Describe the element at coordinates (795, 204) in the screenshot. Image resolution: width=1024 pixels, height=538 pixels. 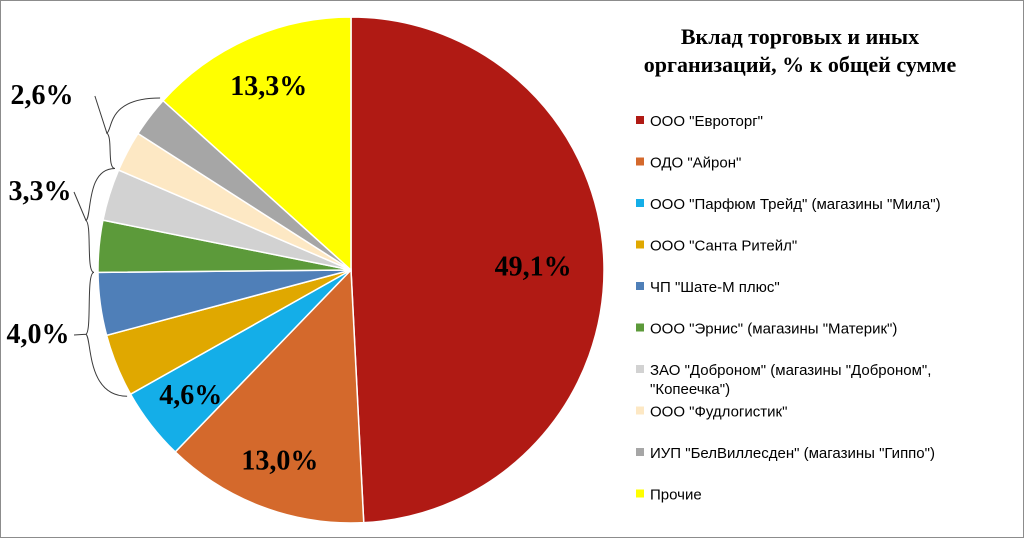
I see `legend-label-3: ООО "Парфюм Трейд" (магазины "Мила")` at that location.